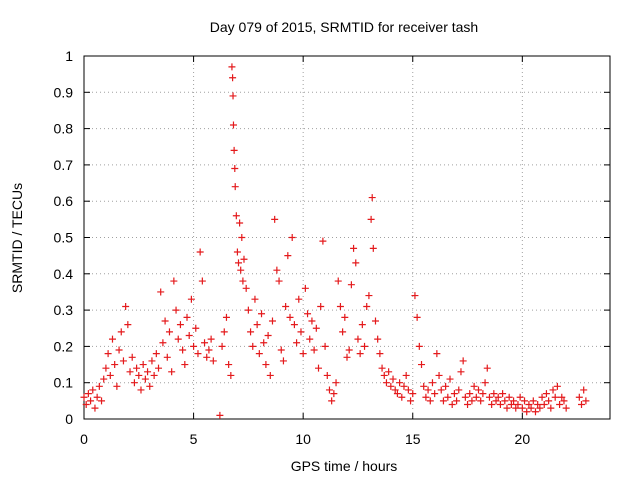 This screenshot has width=640, height=480. I want to click on y-tick-label: 0.1, so click(64, 383).